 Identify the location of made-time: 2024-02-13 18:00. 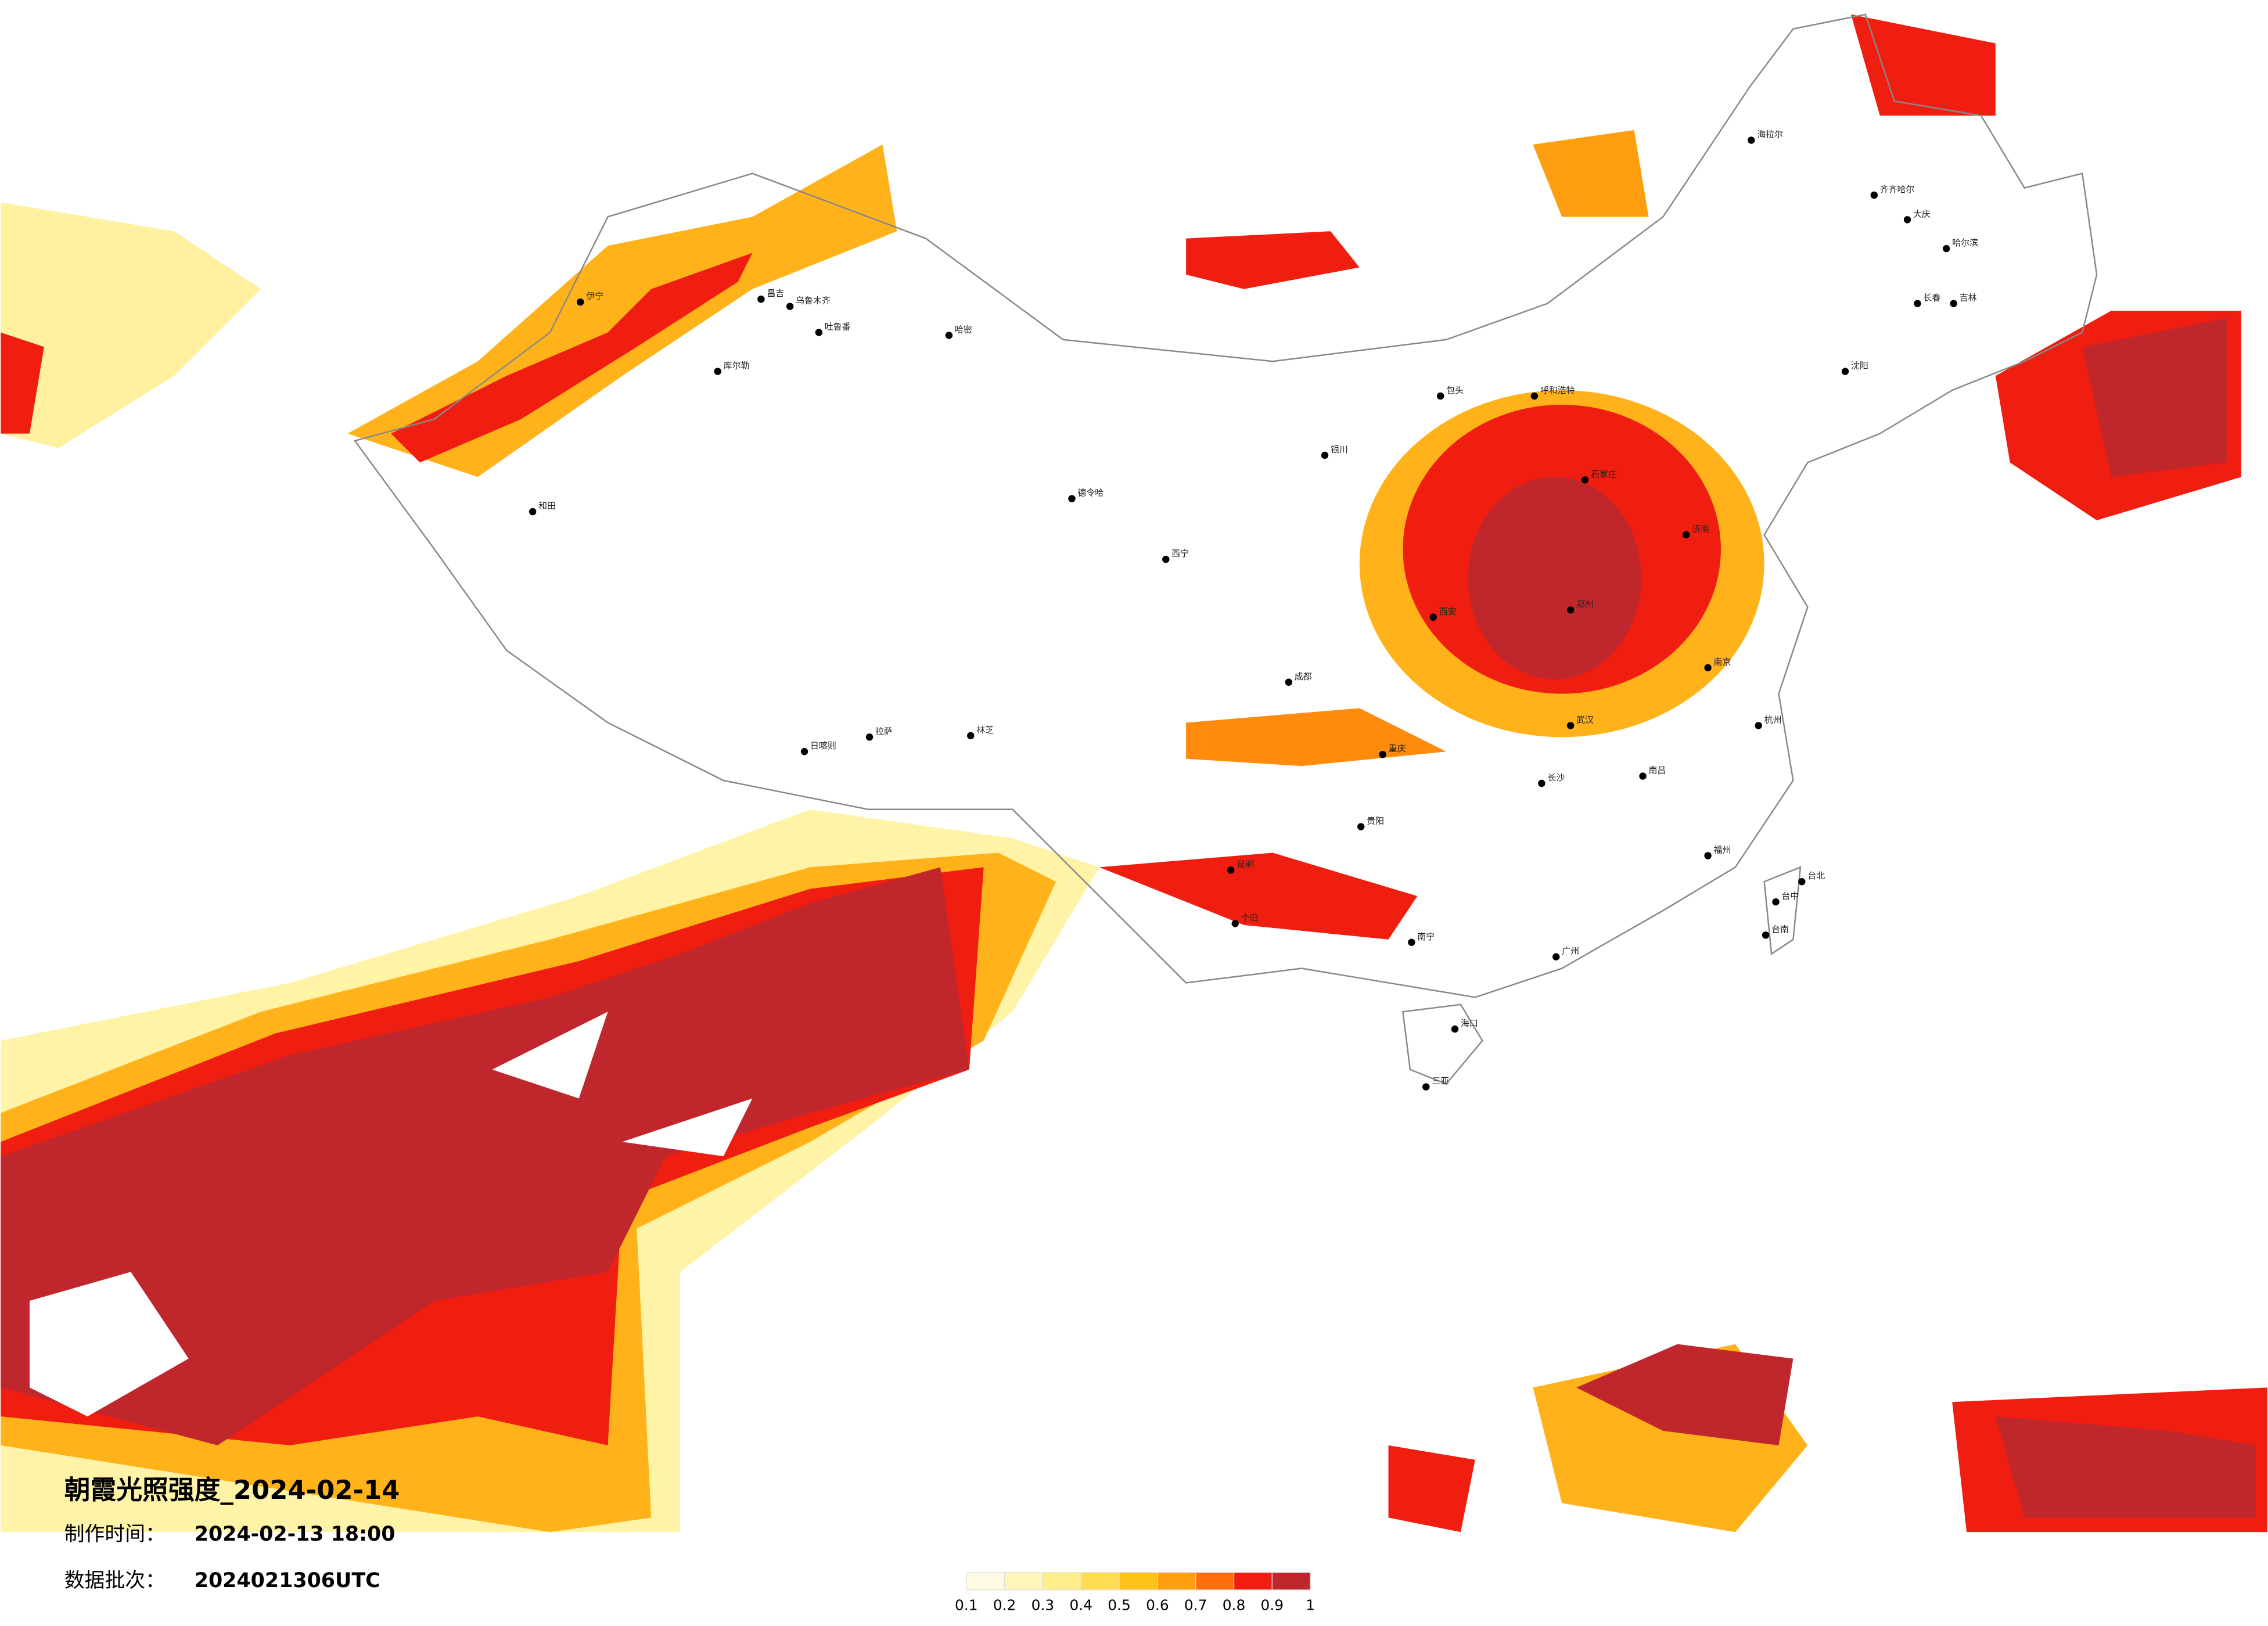
(295, 1534).